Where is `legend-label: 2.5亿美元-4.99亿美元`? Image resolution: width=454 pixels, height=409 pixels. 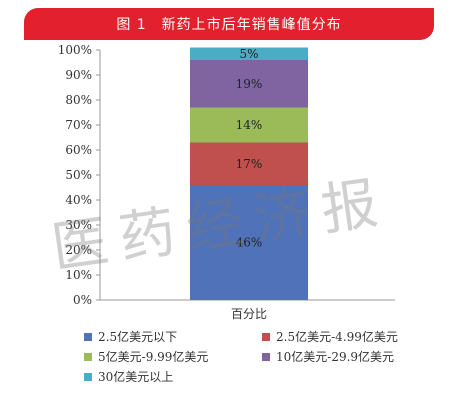
legend-label: 2.5亿美元-4.99亿美元 is located at coordinates (337, 337).